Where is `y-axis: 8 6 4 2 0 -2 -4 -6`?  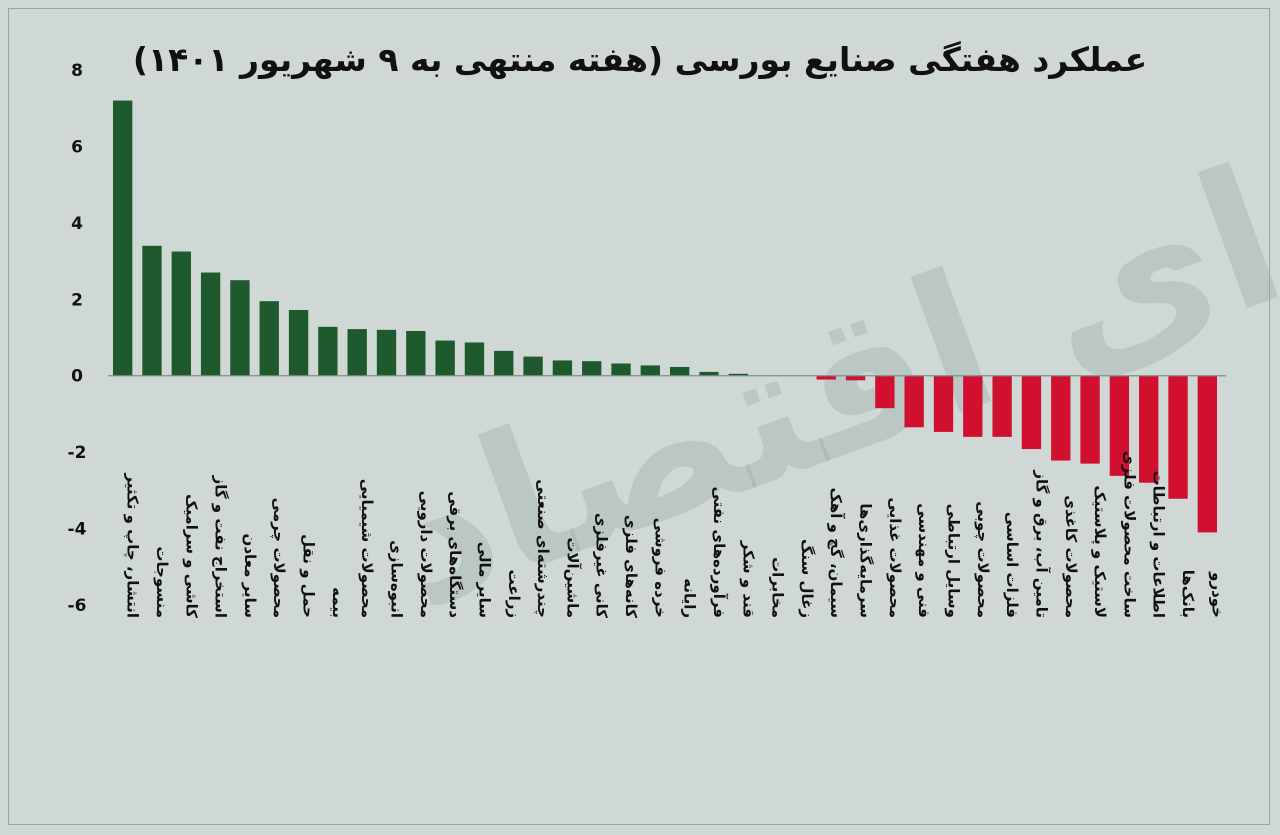
y-axis: 8 6 4 2 0 -2 -4 -6 is located at coordinates (77, 338).